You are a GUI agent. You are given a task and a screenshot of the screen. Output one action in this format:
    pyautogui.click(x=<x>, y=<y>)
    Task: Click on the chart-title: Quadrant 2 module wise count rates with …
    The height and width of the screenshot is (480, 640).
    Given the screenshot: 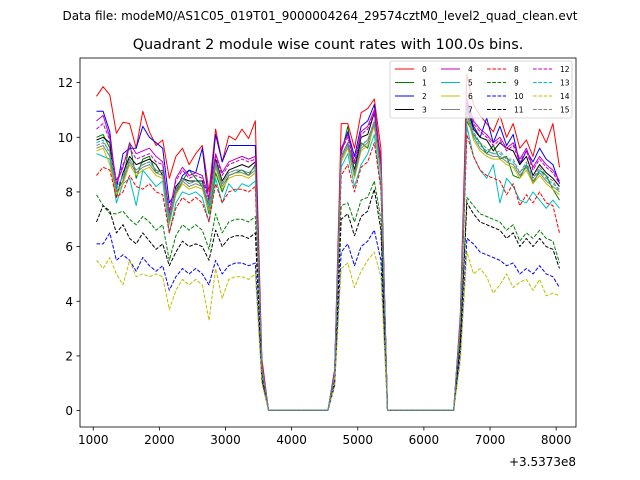 What is the action you would take?
    pyautogui.click(x=328, y=45)
    